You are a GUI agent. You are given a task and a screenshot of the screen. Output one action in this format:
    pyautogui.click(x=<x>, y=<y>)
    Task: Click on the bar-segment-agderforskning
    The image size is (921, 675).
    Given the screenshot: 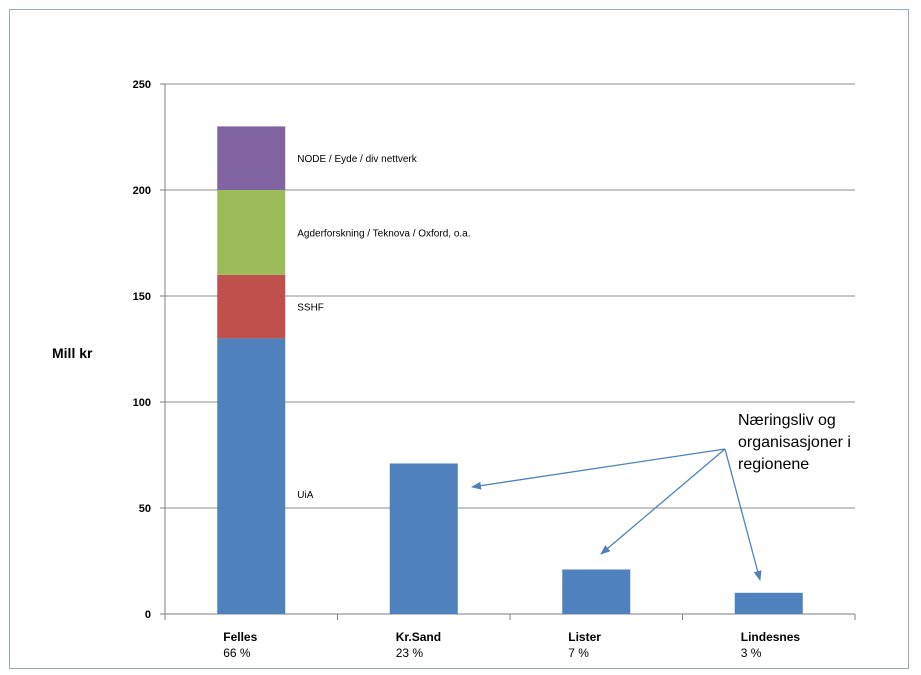 What is the action you would take?
    pyautogui.click(x=251, y=232)
    